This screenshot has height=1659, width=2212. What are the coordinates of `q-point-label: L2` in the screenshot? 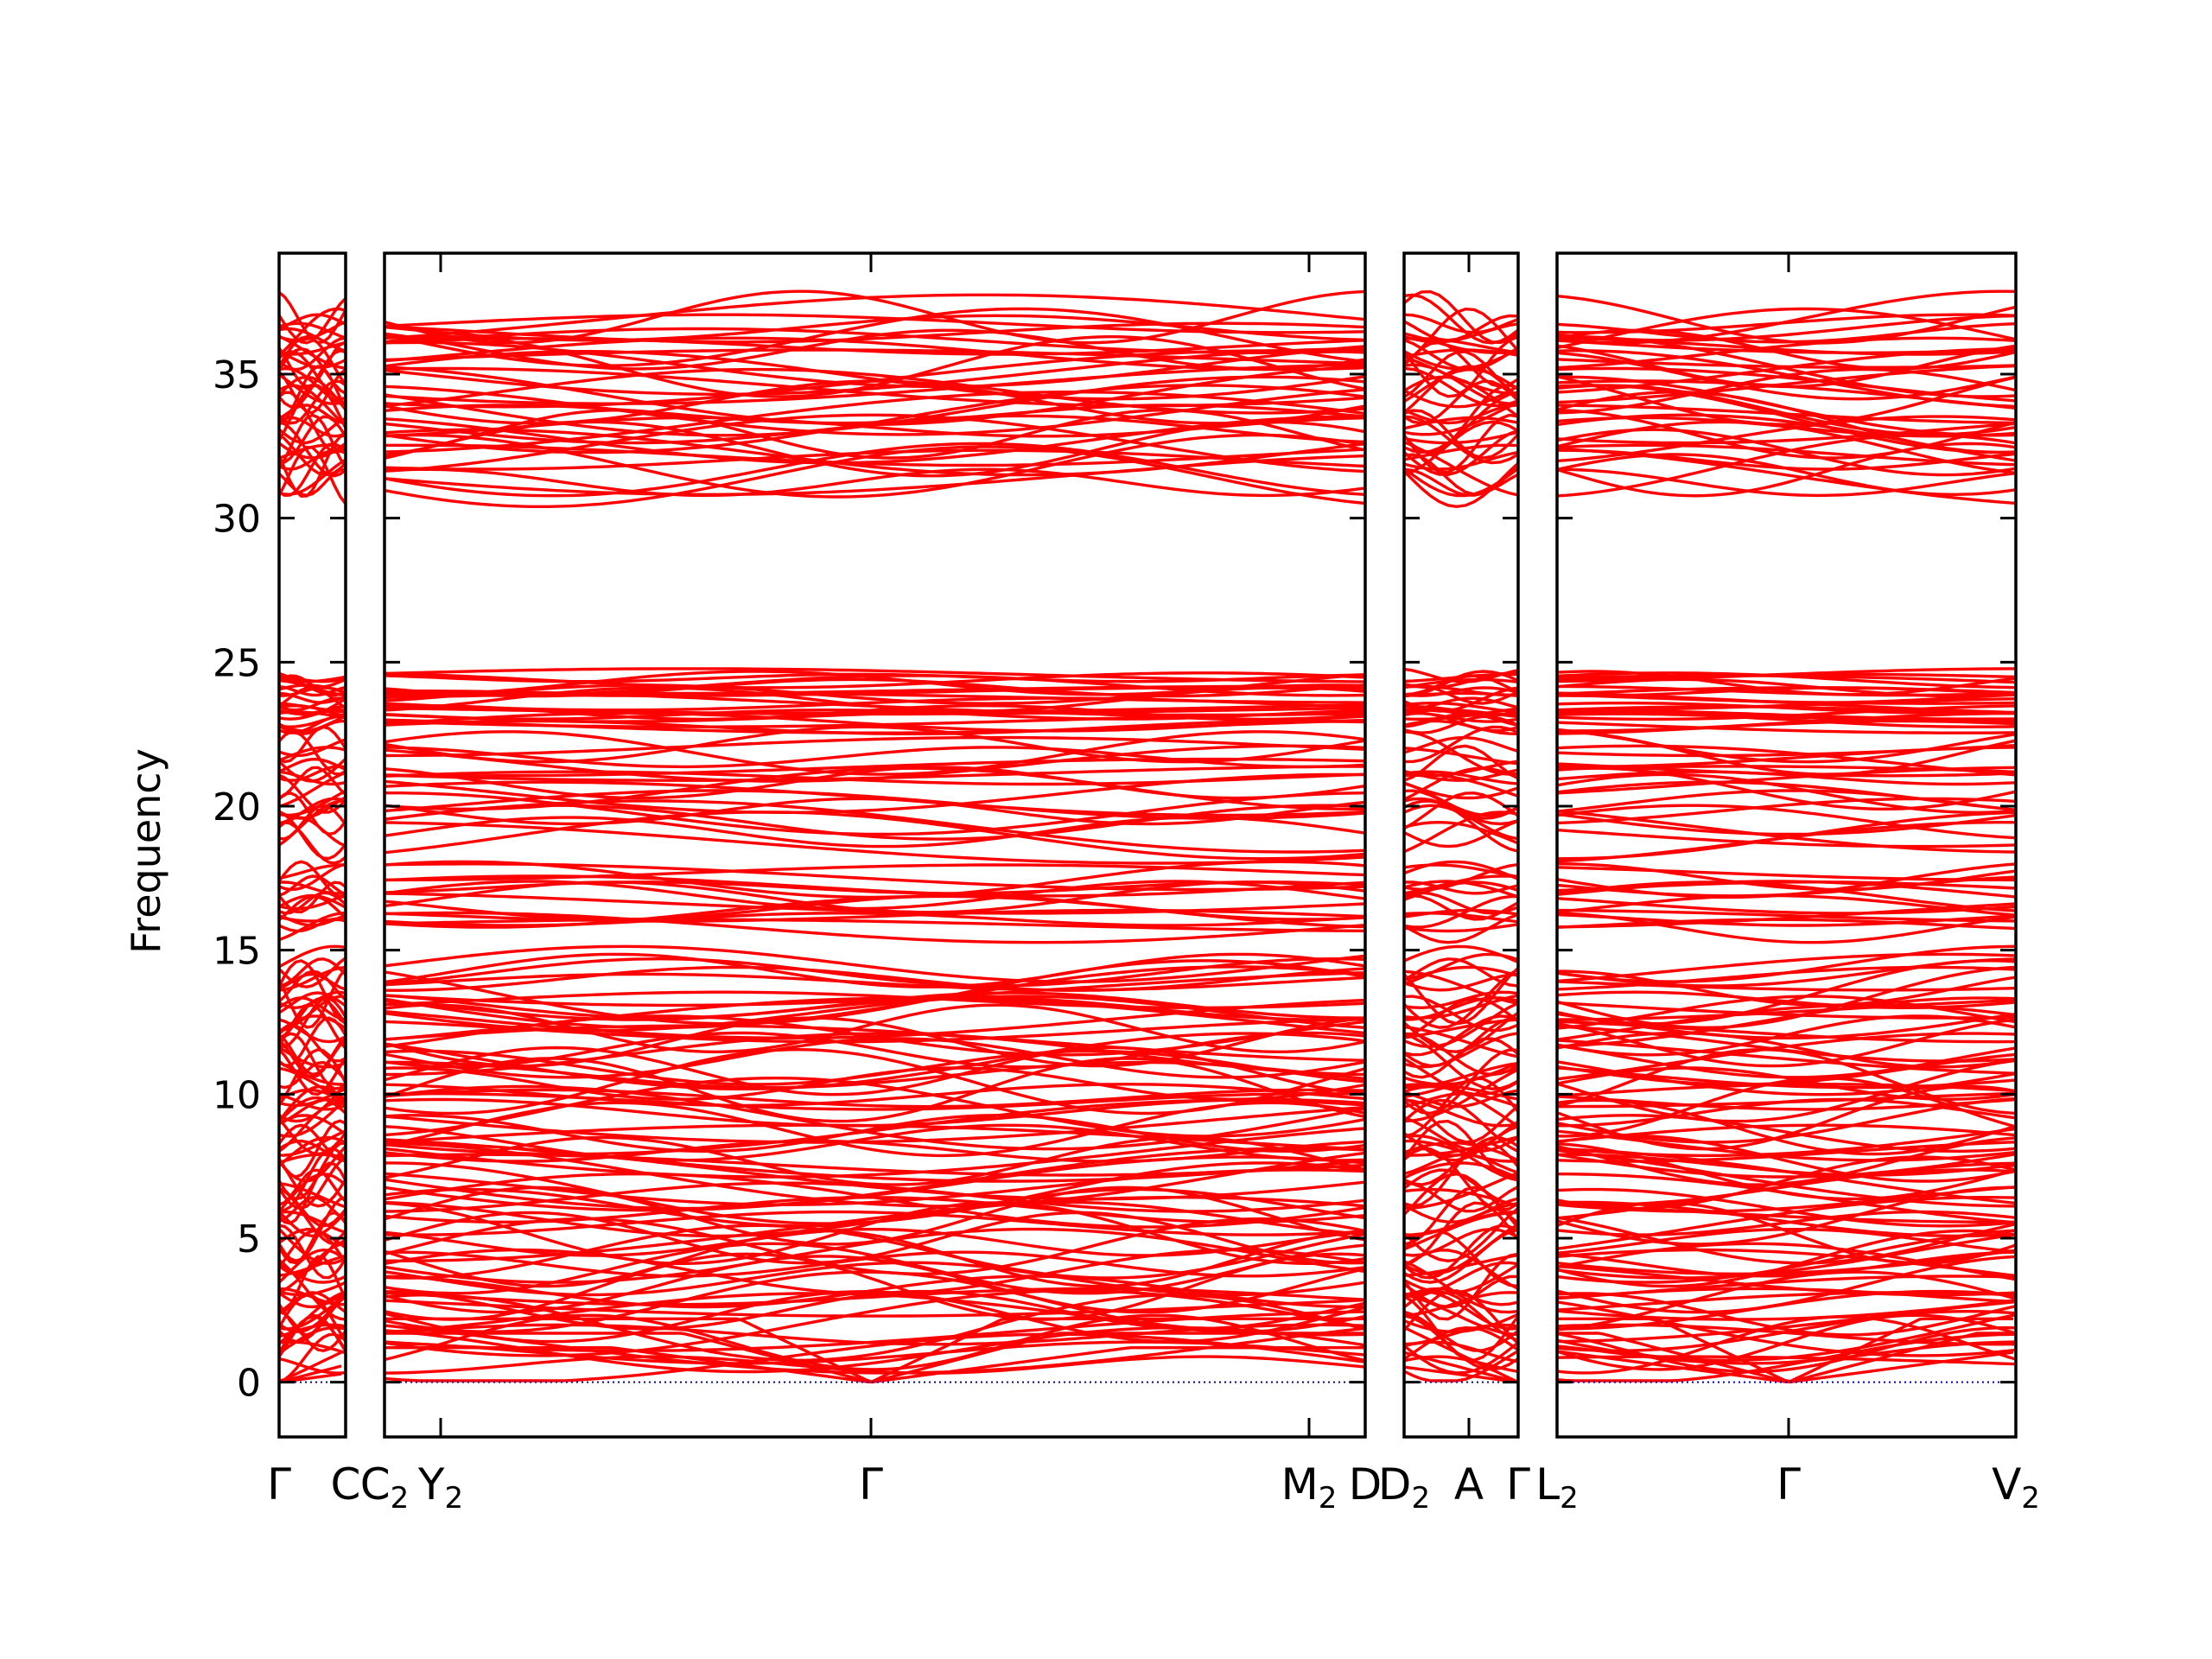 It's located at (1557, 1487).